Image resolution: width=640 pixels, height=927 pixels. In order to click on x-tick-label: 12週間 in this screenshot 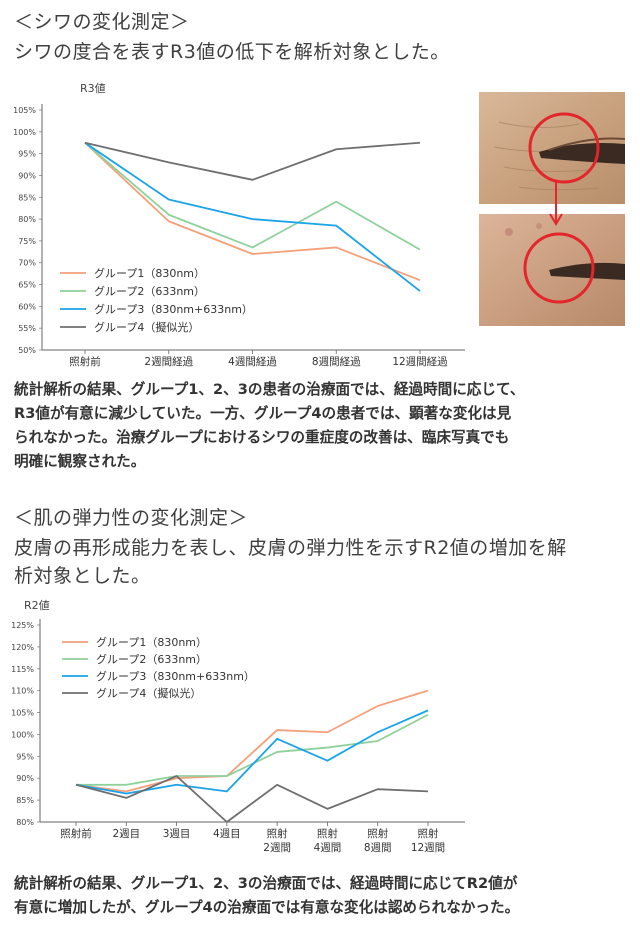, I will do `click(428, 848)`.